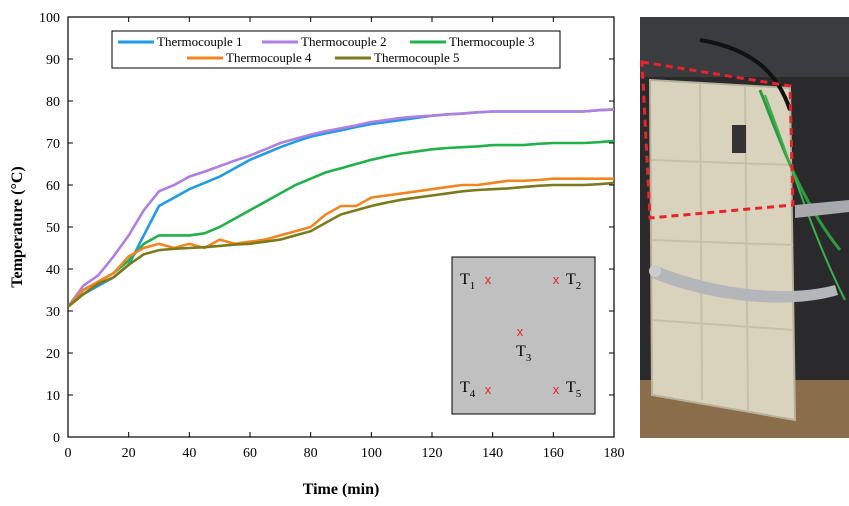 This screenshot has width=849, height=506. What do you see at coordinates (579, 394) in the screenshot?
I see `sensor-label-sub: 5` at bounding box center [579, 394].